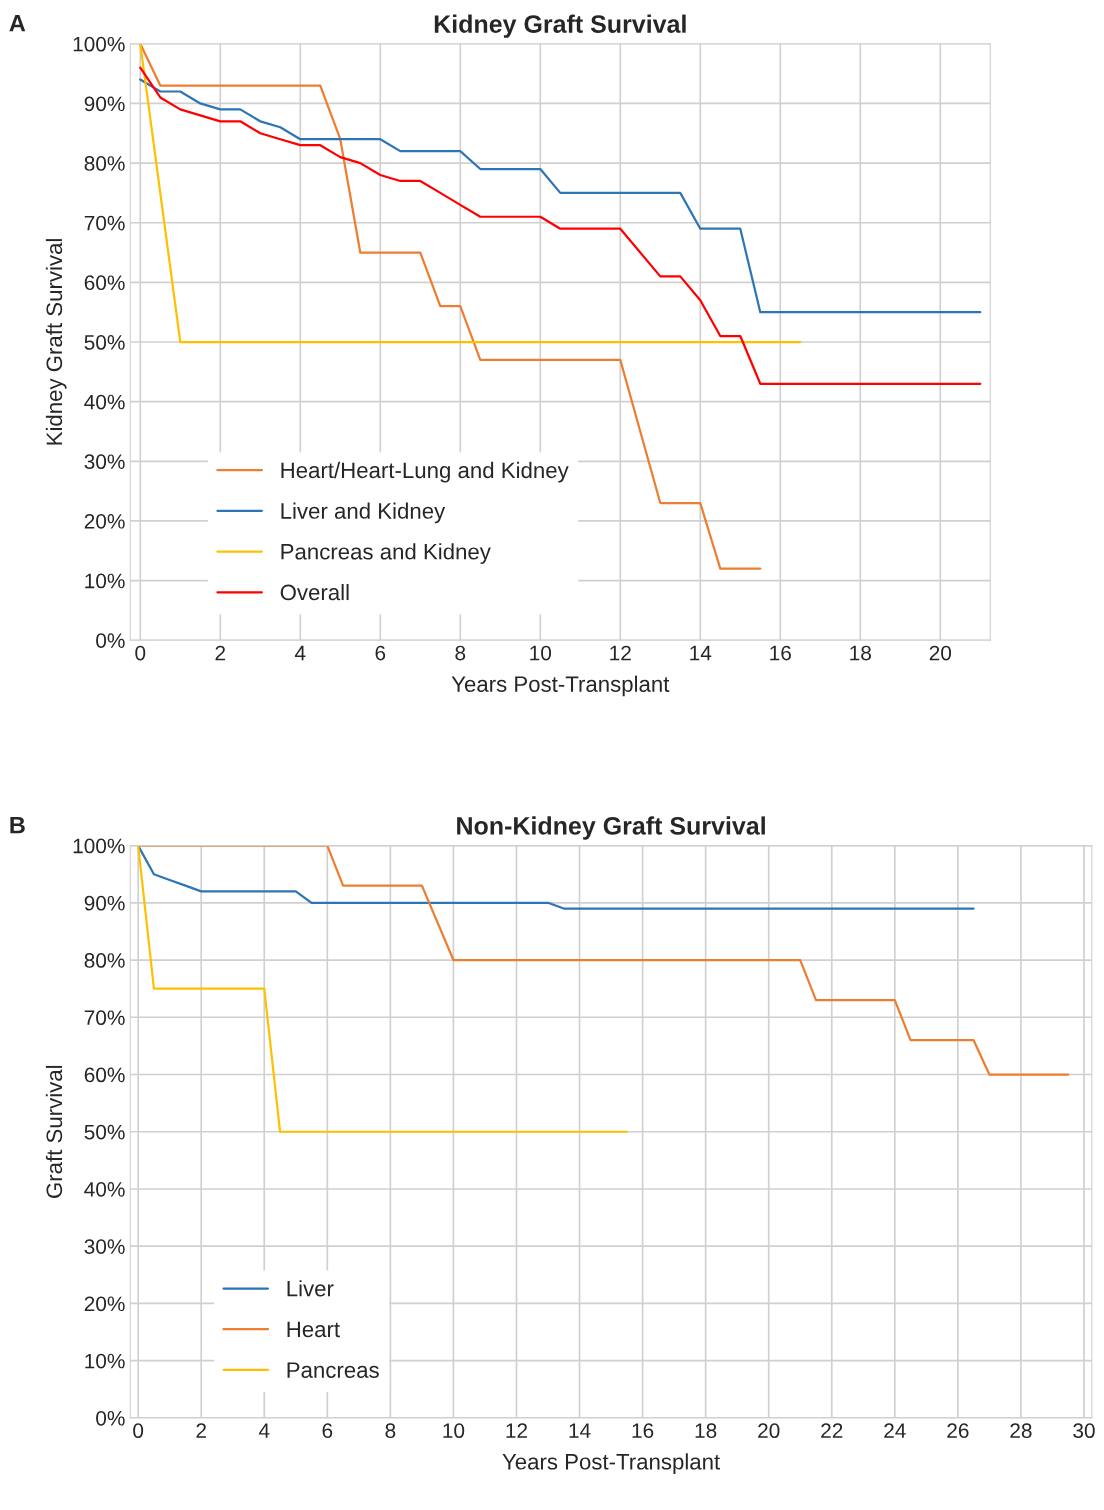 The width and height of the screenshot is (1104, 1510). Describe the element at coordinates (425, 472) in the screenshot. I see `legend-label: Heart/Heart-Lung and Kidney` at that location.